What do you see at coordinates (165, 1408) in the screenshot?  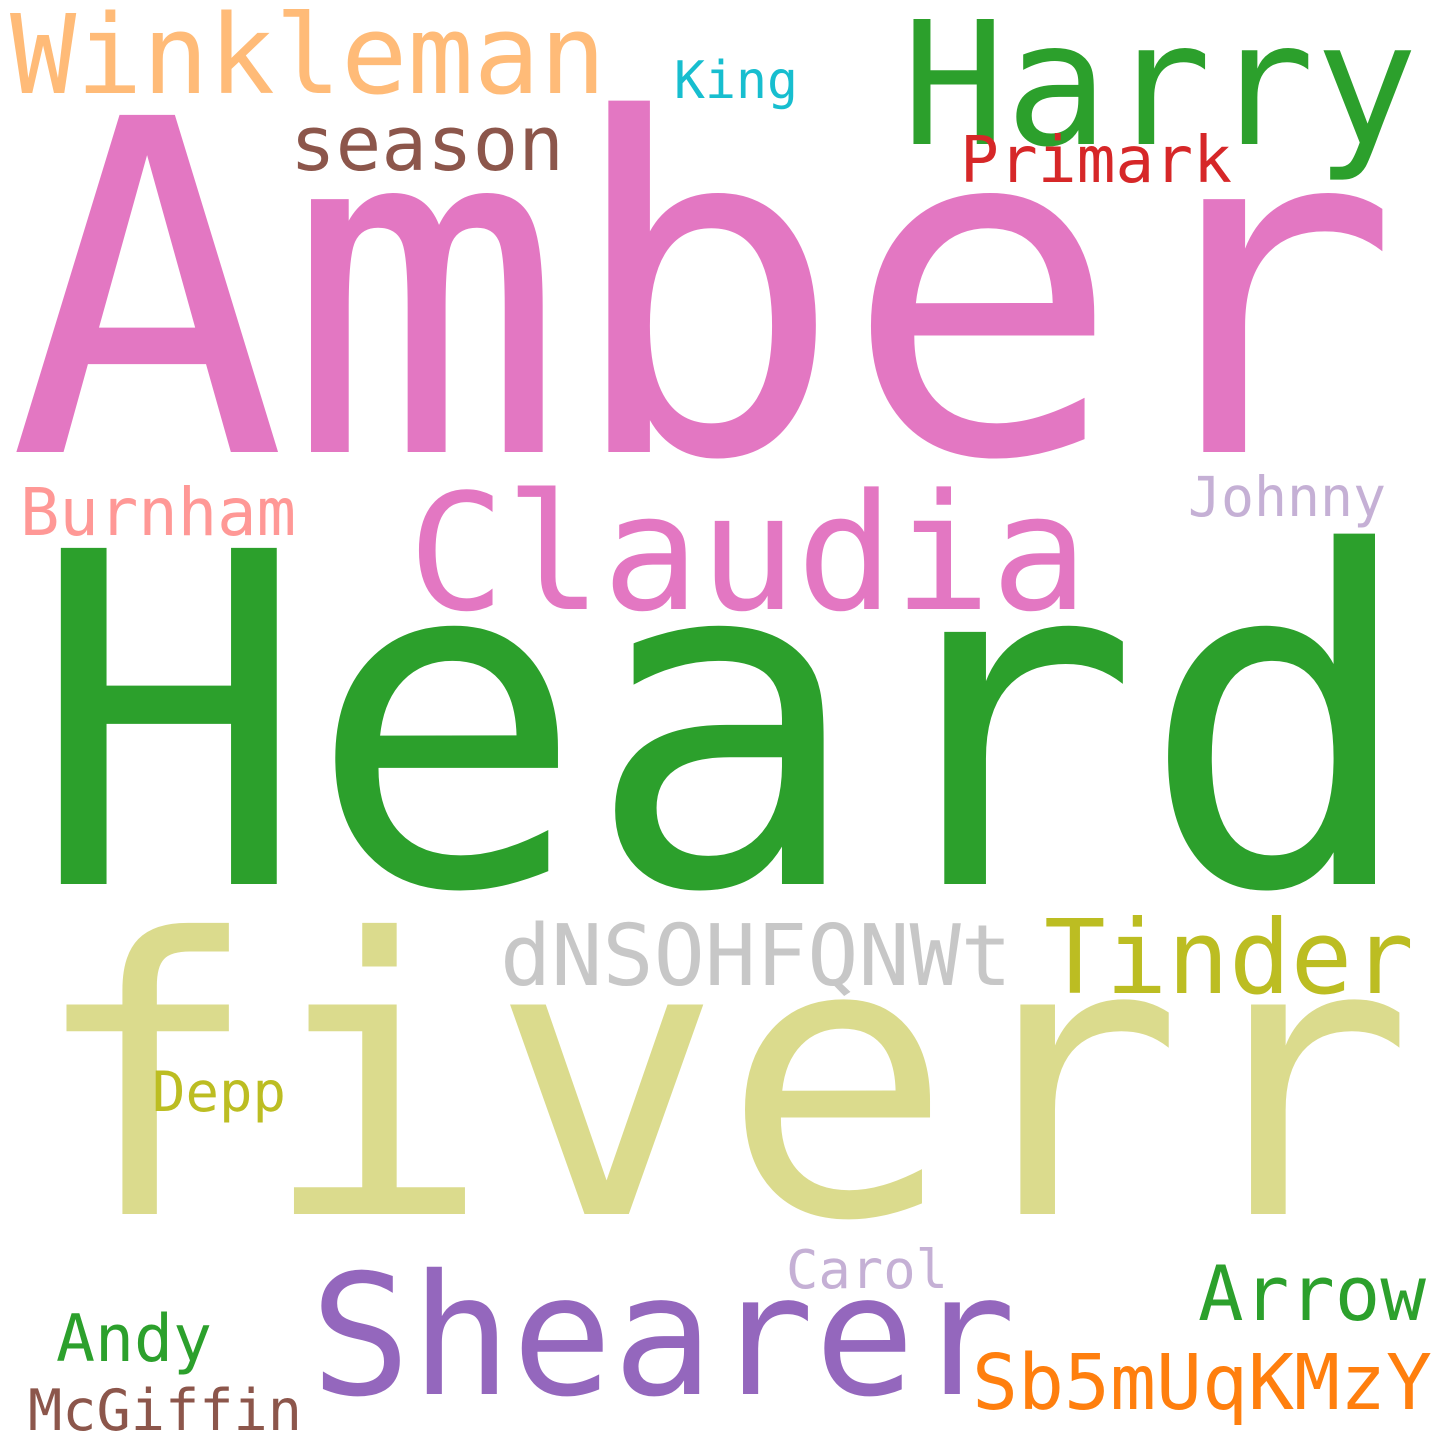 I see `word-mcgiffin: McGiffin` at bounding box center [165, 1408].